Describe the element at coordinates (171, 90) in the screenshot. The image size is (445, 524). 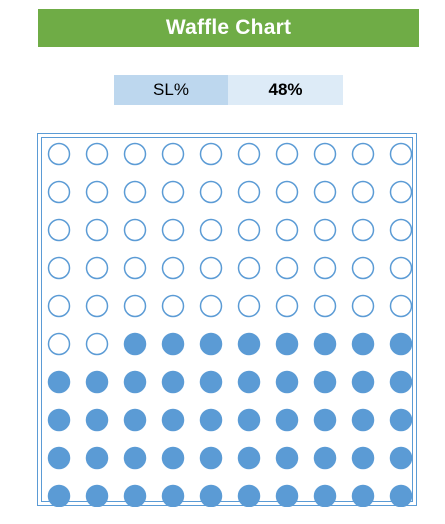
I see `kpi-label: SL%` at that location.